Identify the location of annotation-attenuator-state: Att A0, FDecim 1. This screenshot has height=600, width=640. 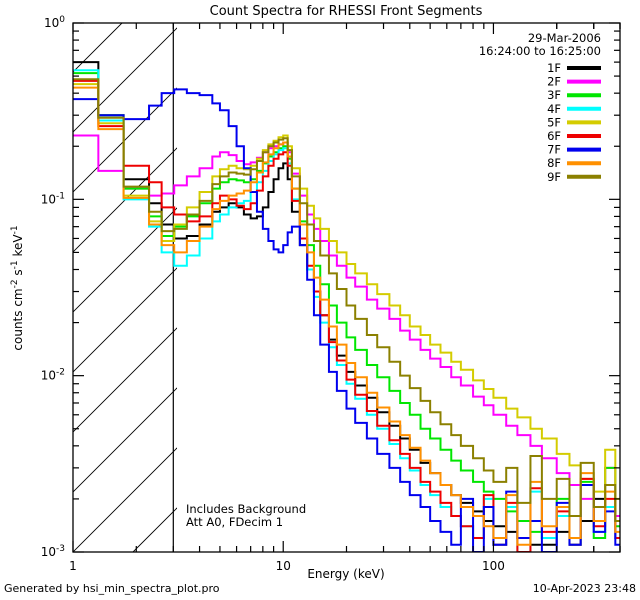
(234, 522).